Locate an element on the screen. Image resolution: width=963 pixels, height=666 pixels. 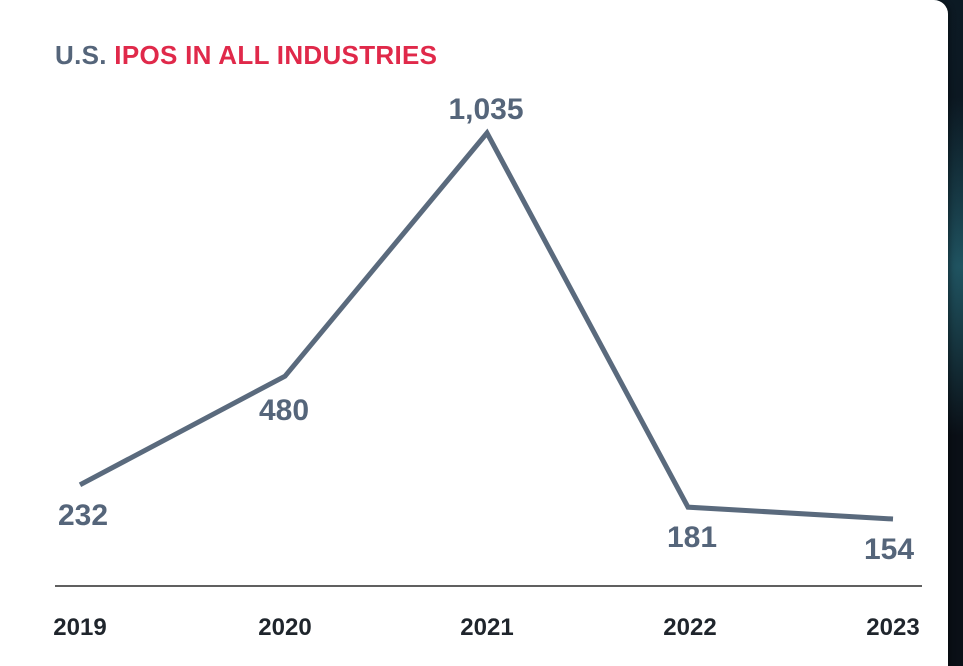
chart-title-main: IPOS IN ALL INDUSTRIES is located at coordinates (276, 55).